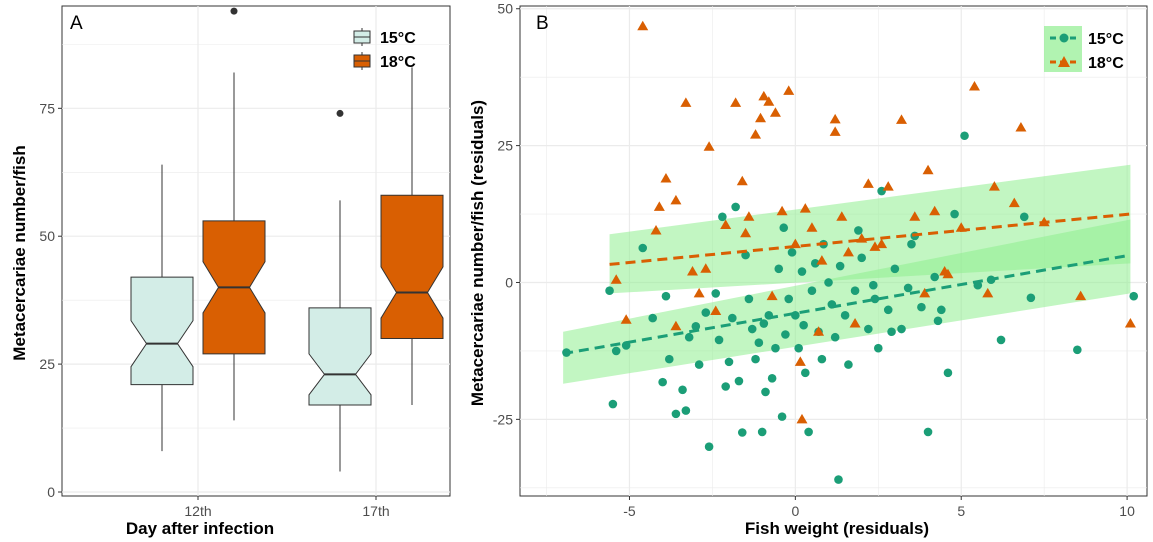  Describe the element at coordinates (961, 511) in the screenshot. I see `x-tick-label: 5` at that location.